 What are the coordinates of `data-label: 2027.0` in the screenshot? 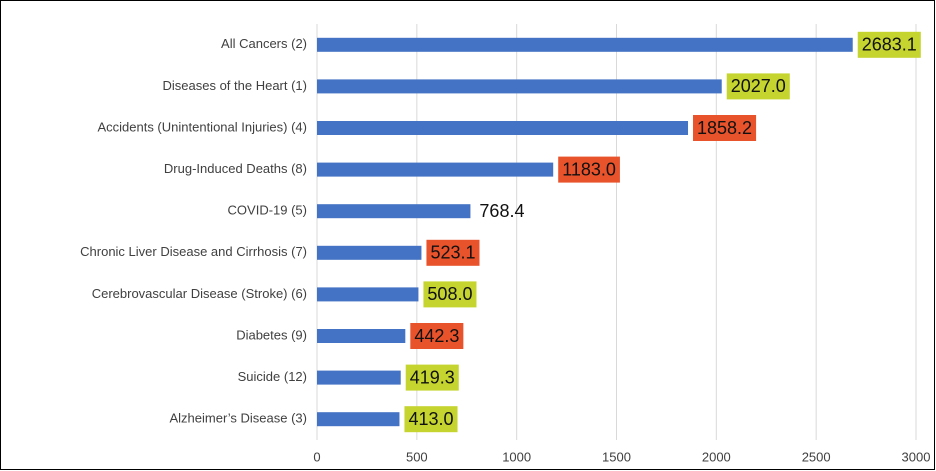 It's located at (758, 86).